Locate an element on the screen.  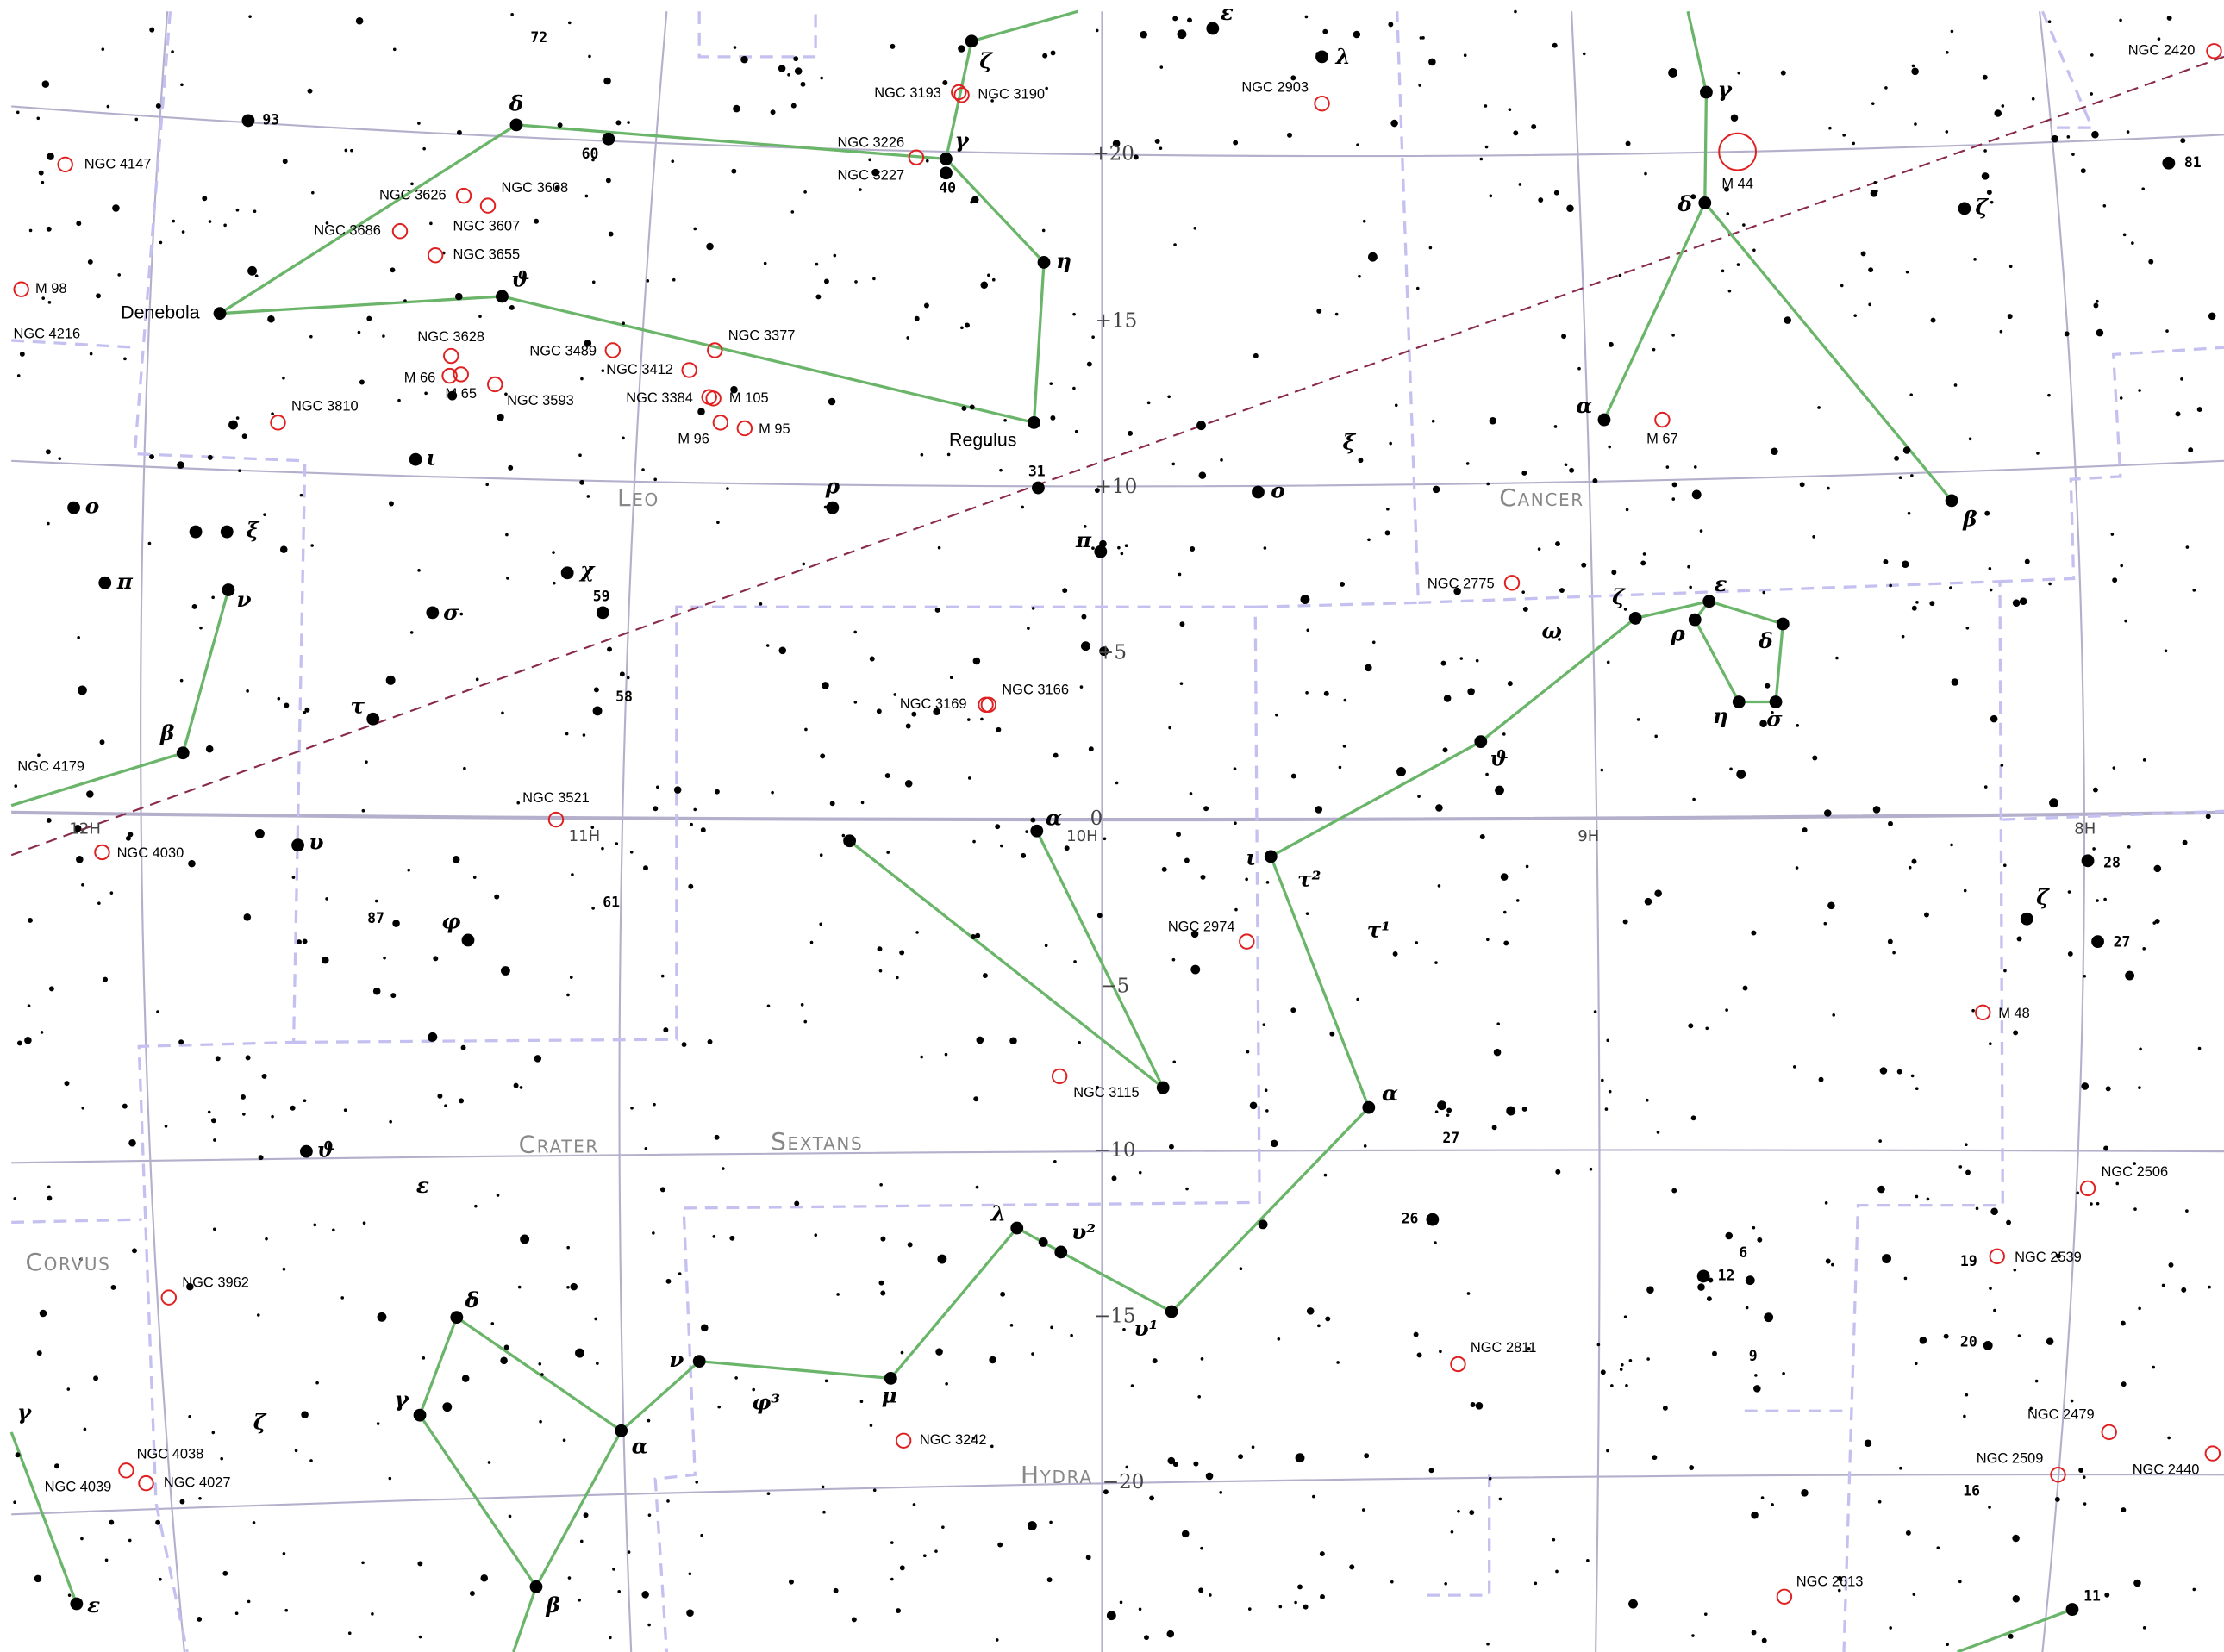
object-label: NGC 2613 is located at coordinates (1830, 1582).